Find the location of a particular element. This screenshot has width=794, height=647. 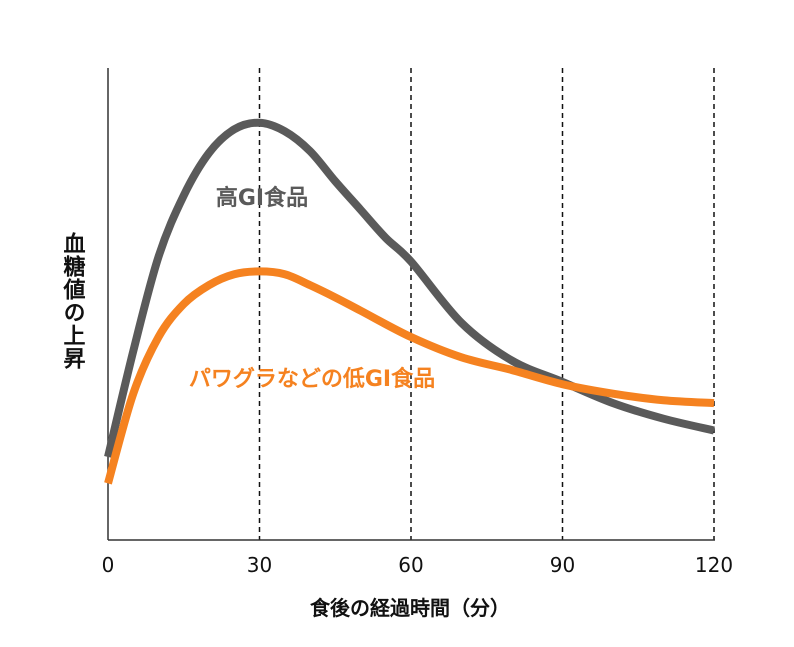

y-axis-label: 血糖値の上昇 is located at coordinates (73, 300).